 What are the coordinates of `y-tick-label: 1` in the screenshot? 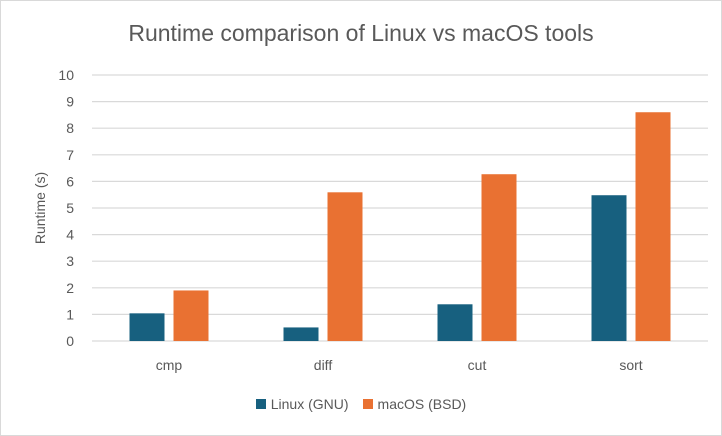 It's located at (70, 314).